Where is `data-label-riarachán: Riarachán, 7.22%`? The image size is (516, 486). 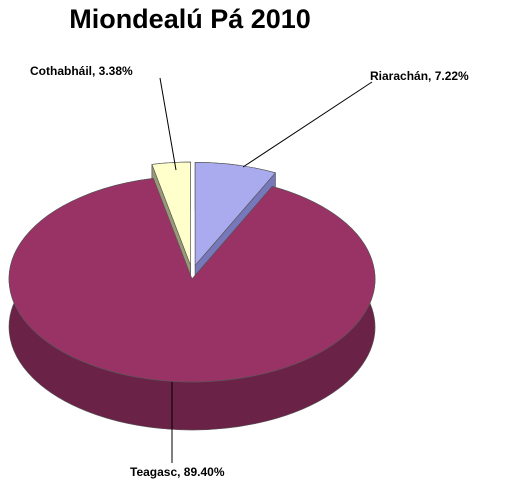
data-label-riarachán: Riarachán, 7.22% is located at coordinates (419, 76).